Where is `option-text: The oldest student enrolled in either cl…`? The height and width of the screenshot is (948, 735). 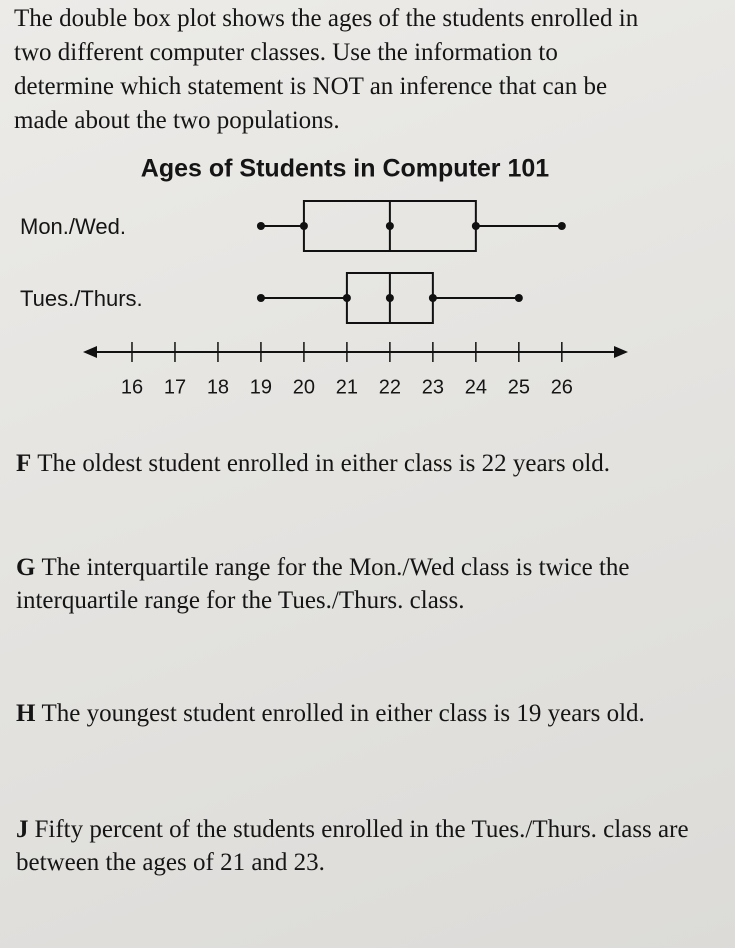 option-text: The oldest student enrolled in either cl… is located at coordinates (324, 463).